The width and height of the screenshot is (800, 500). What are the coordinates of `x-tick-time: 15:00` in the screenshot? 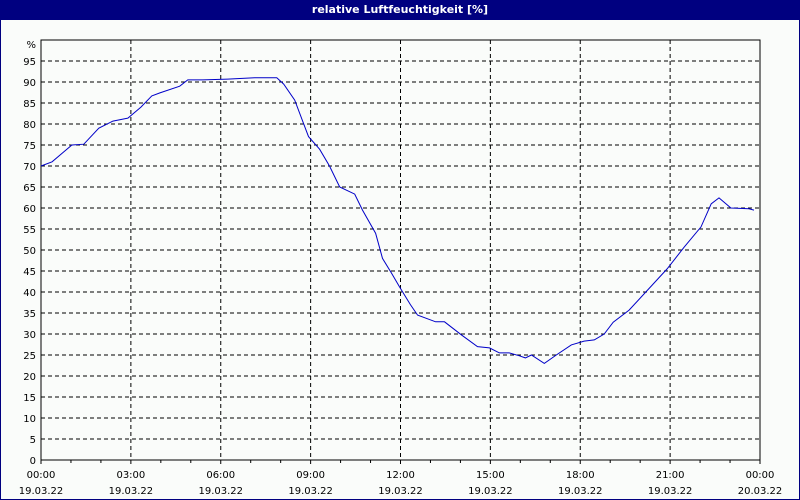 It's located at (490, 475).